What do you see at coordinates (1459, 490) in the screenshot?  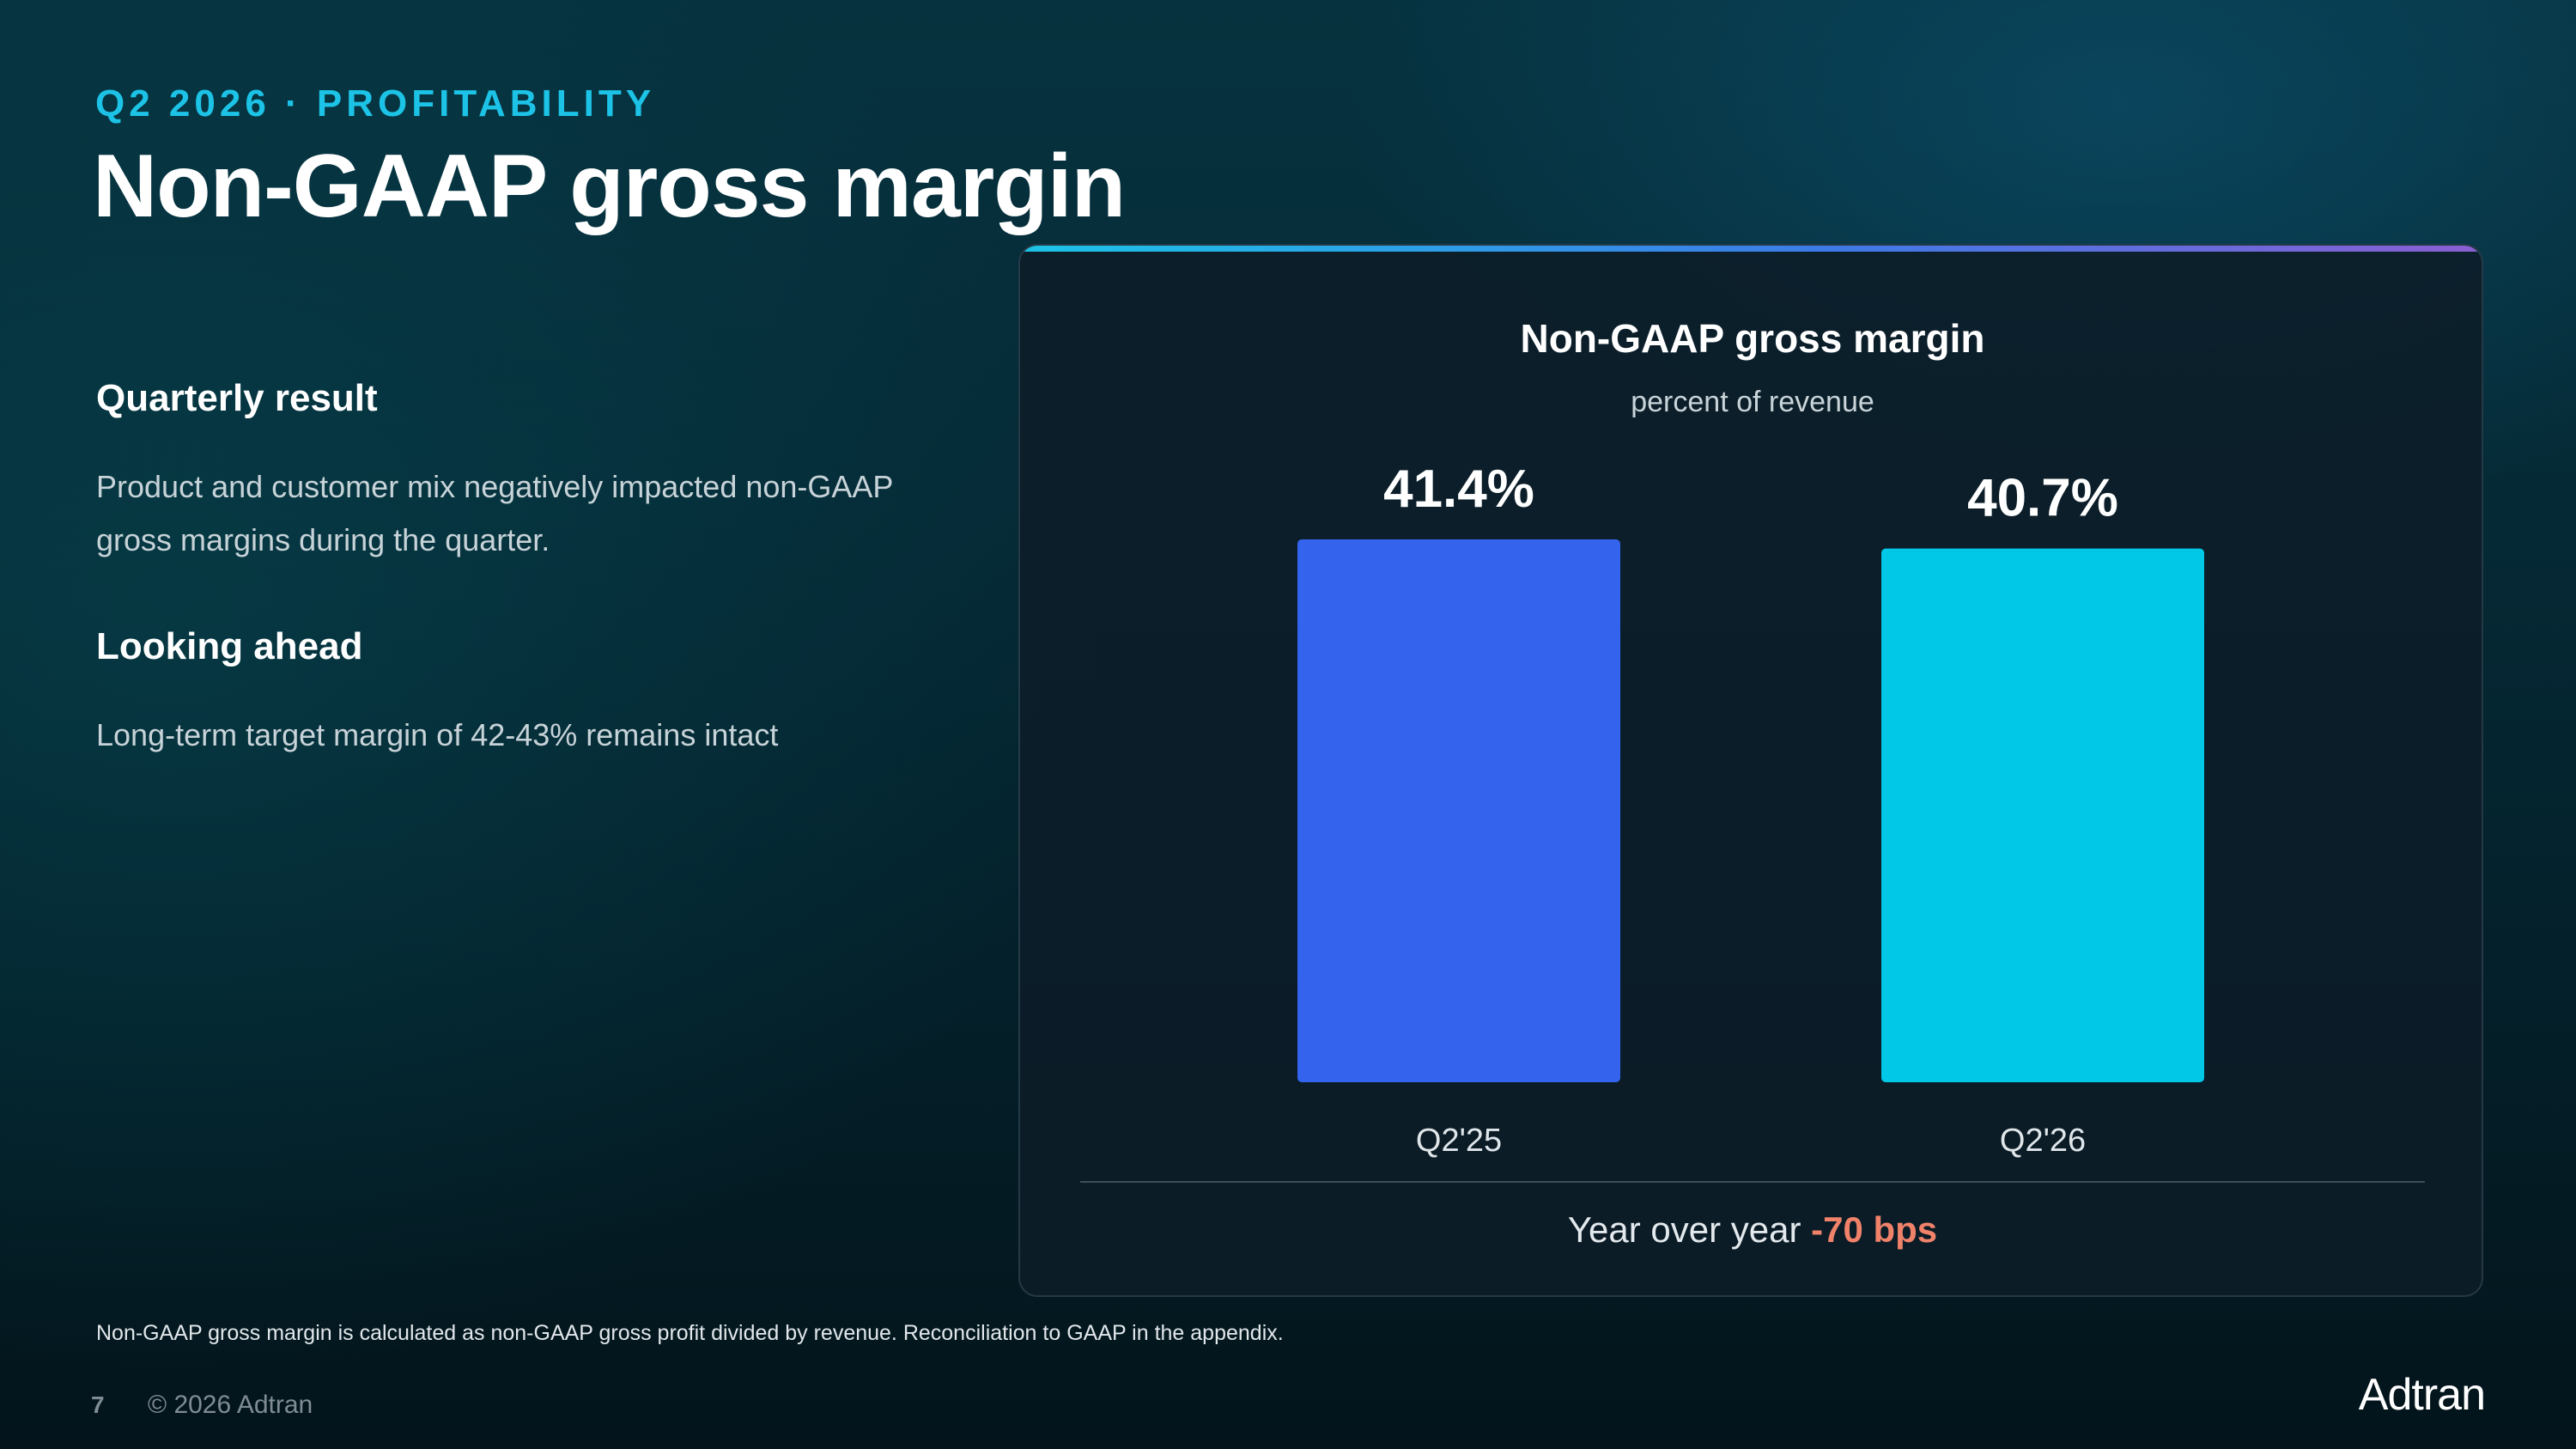 I see `bar-value-label: 41.4%` at bounding box center [1459, 490].